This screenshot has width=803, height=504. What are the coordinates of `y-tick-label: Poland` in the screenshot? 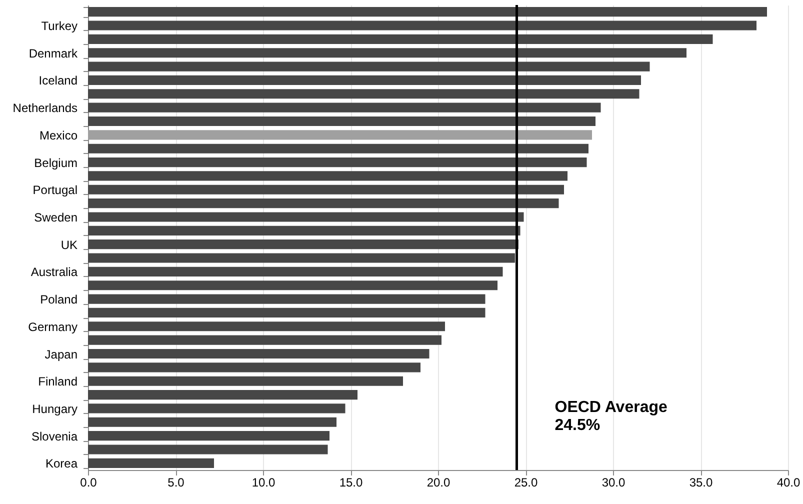 It's located at (59, 299).